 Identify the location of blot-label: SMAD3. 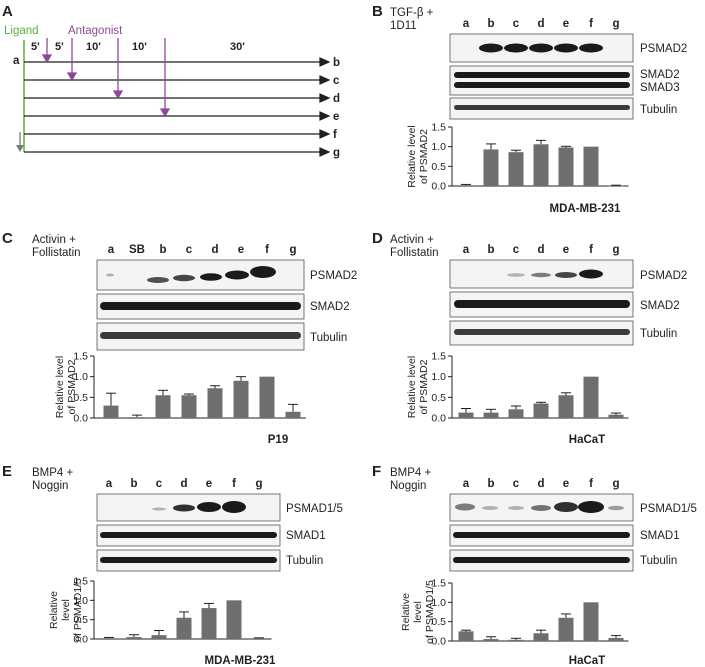
(660, 88).